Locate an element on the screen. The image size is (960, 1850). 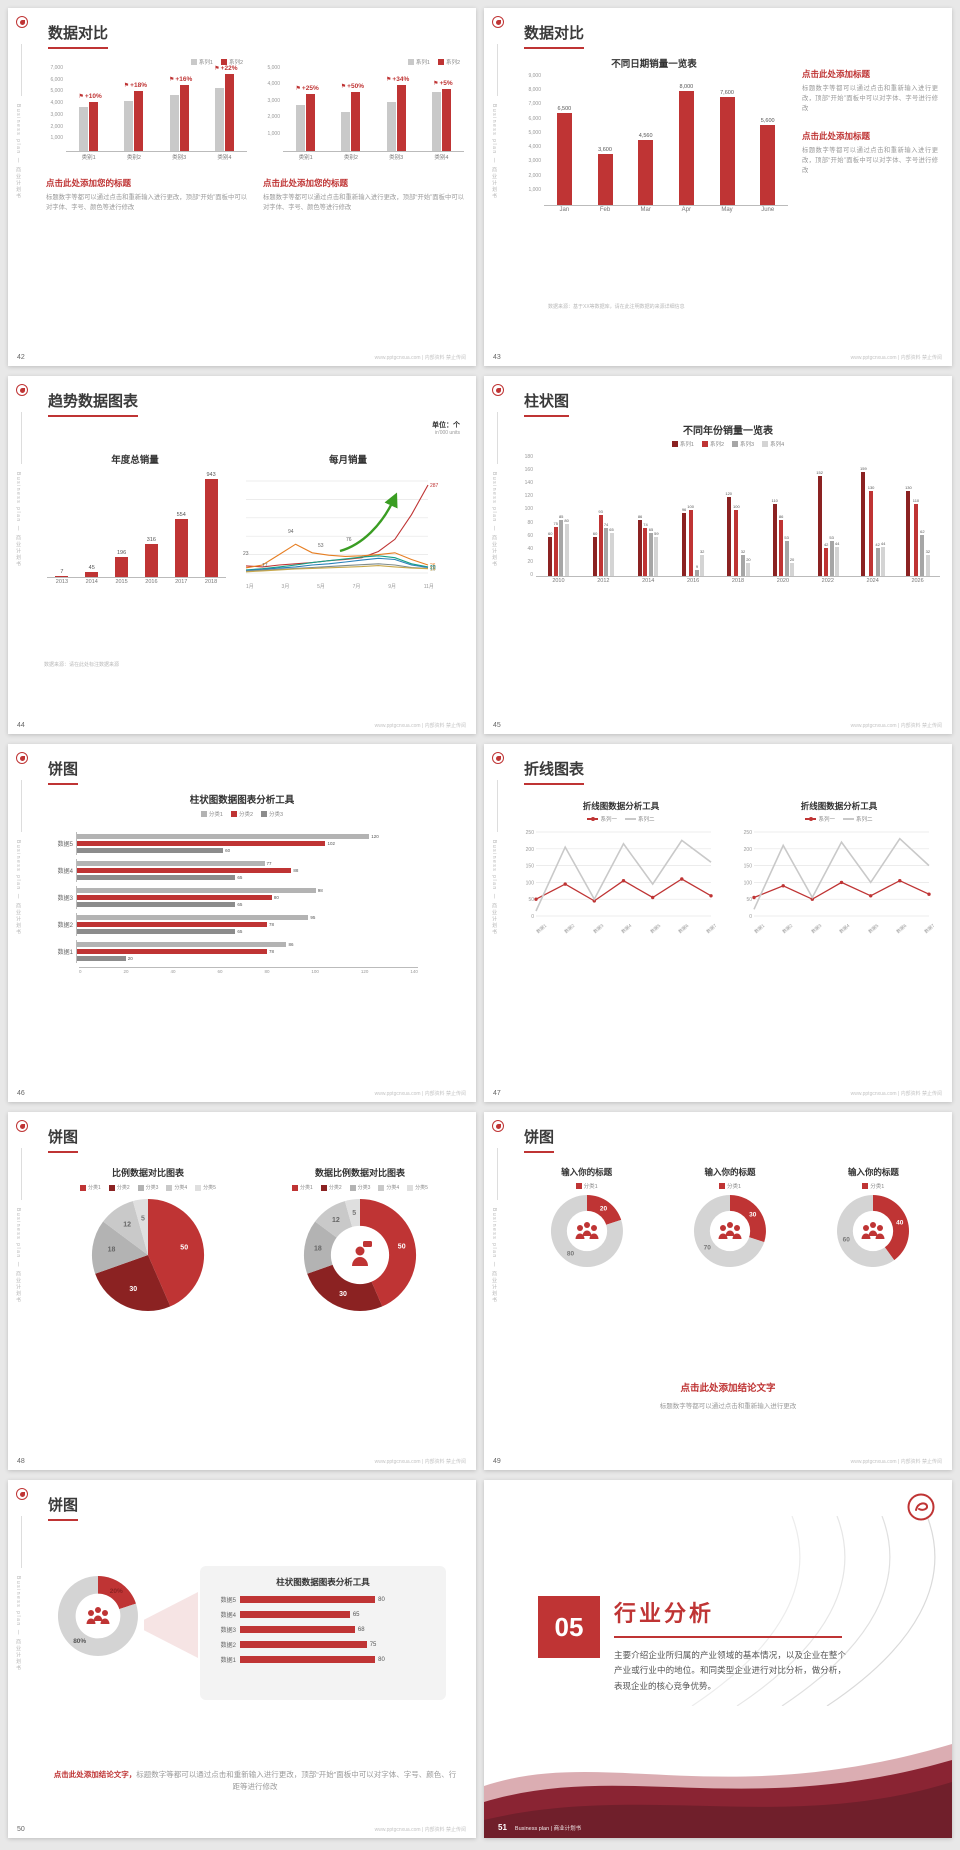
y-tick: 1,000 is located at coordinates (56, 138).